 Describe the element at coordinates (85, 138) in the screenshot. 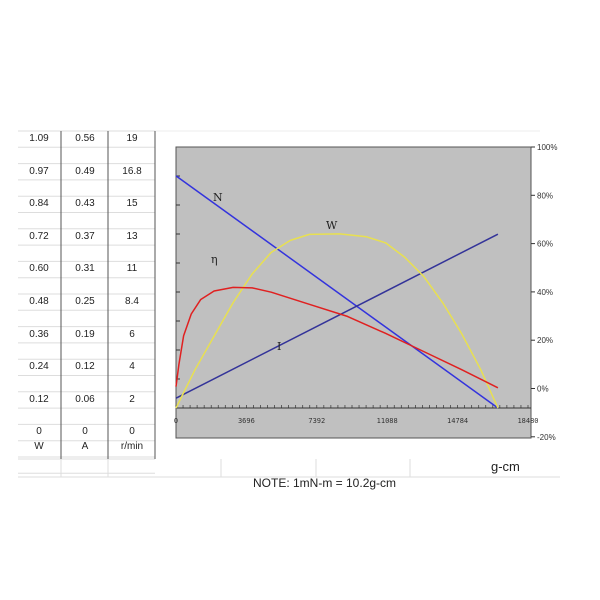

I see `table-cell: 0.56` at that location.